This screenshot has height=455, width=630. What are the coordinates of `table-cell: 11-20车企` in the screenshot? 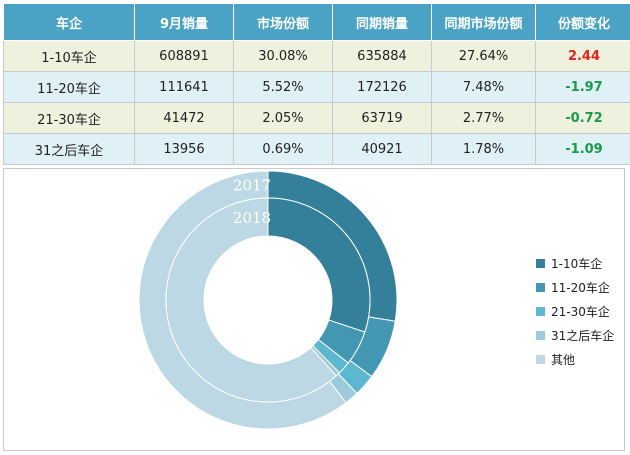 It's located at (69, 87).